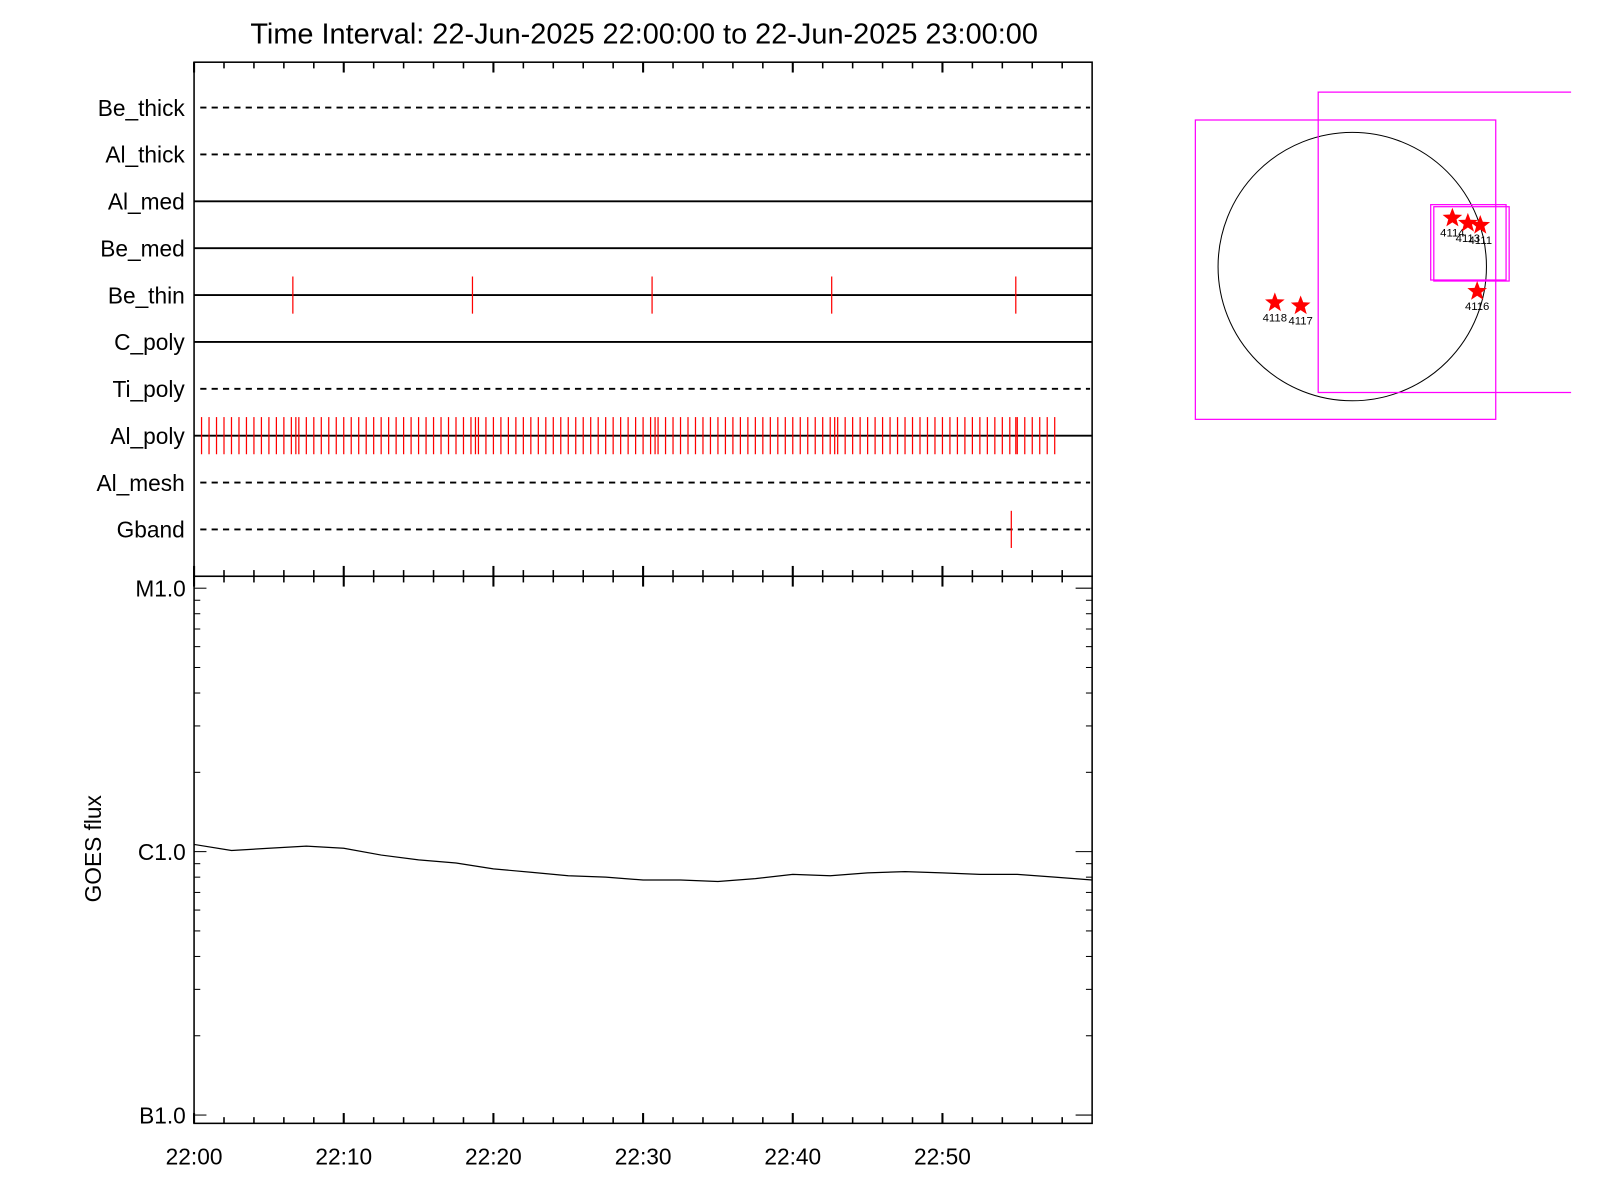  Describe the element at coordinates (1300, 321) in the screenshot. I see `region-label: 4117` at that location.